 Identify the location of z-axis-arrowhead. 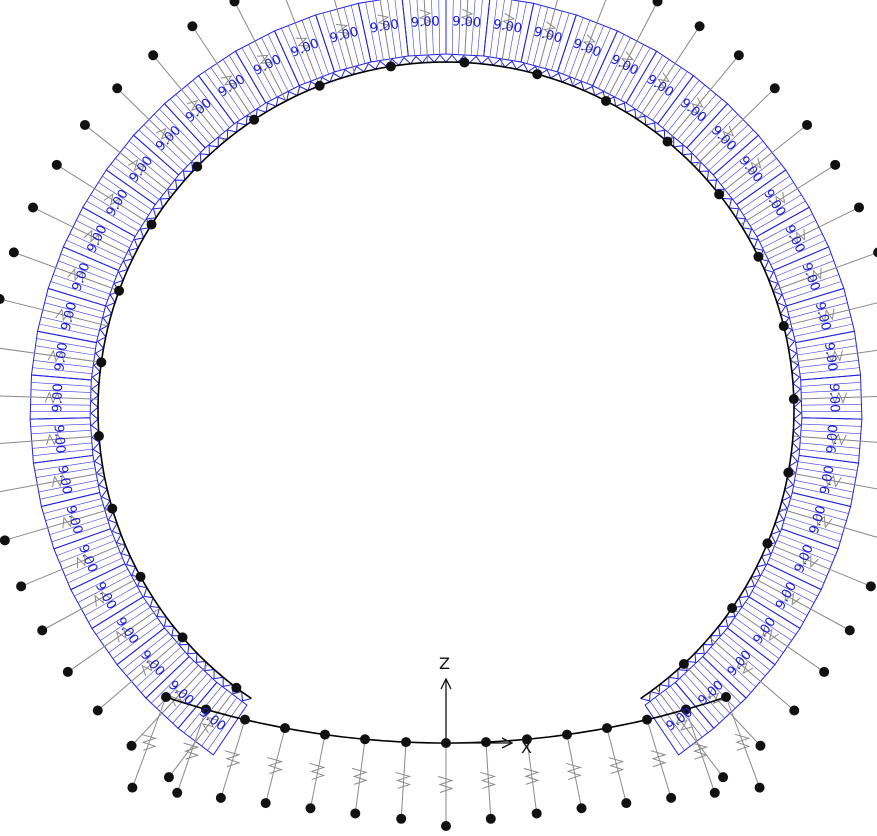
(446, 683).